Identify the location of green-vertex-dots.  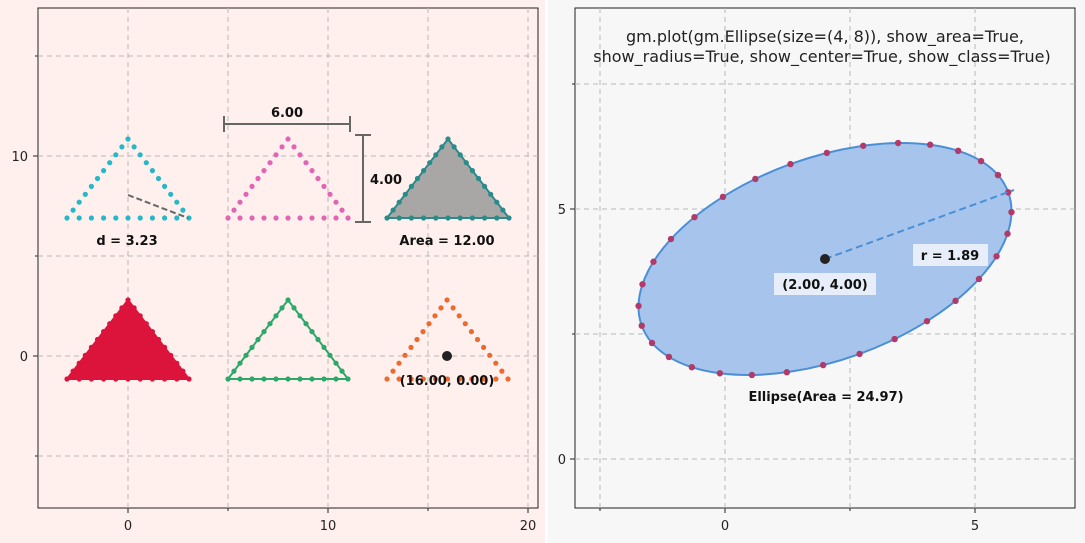
(288, 339).